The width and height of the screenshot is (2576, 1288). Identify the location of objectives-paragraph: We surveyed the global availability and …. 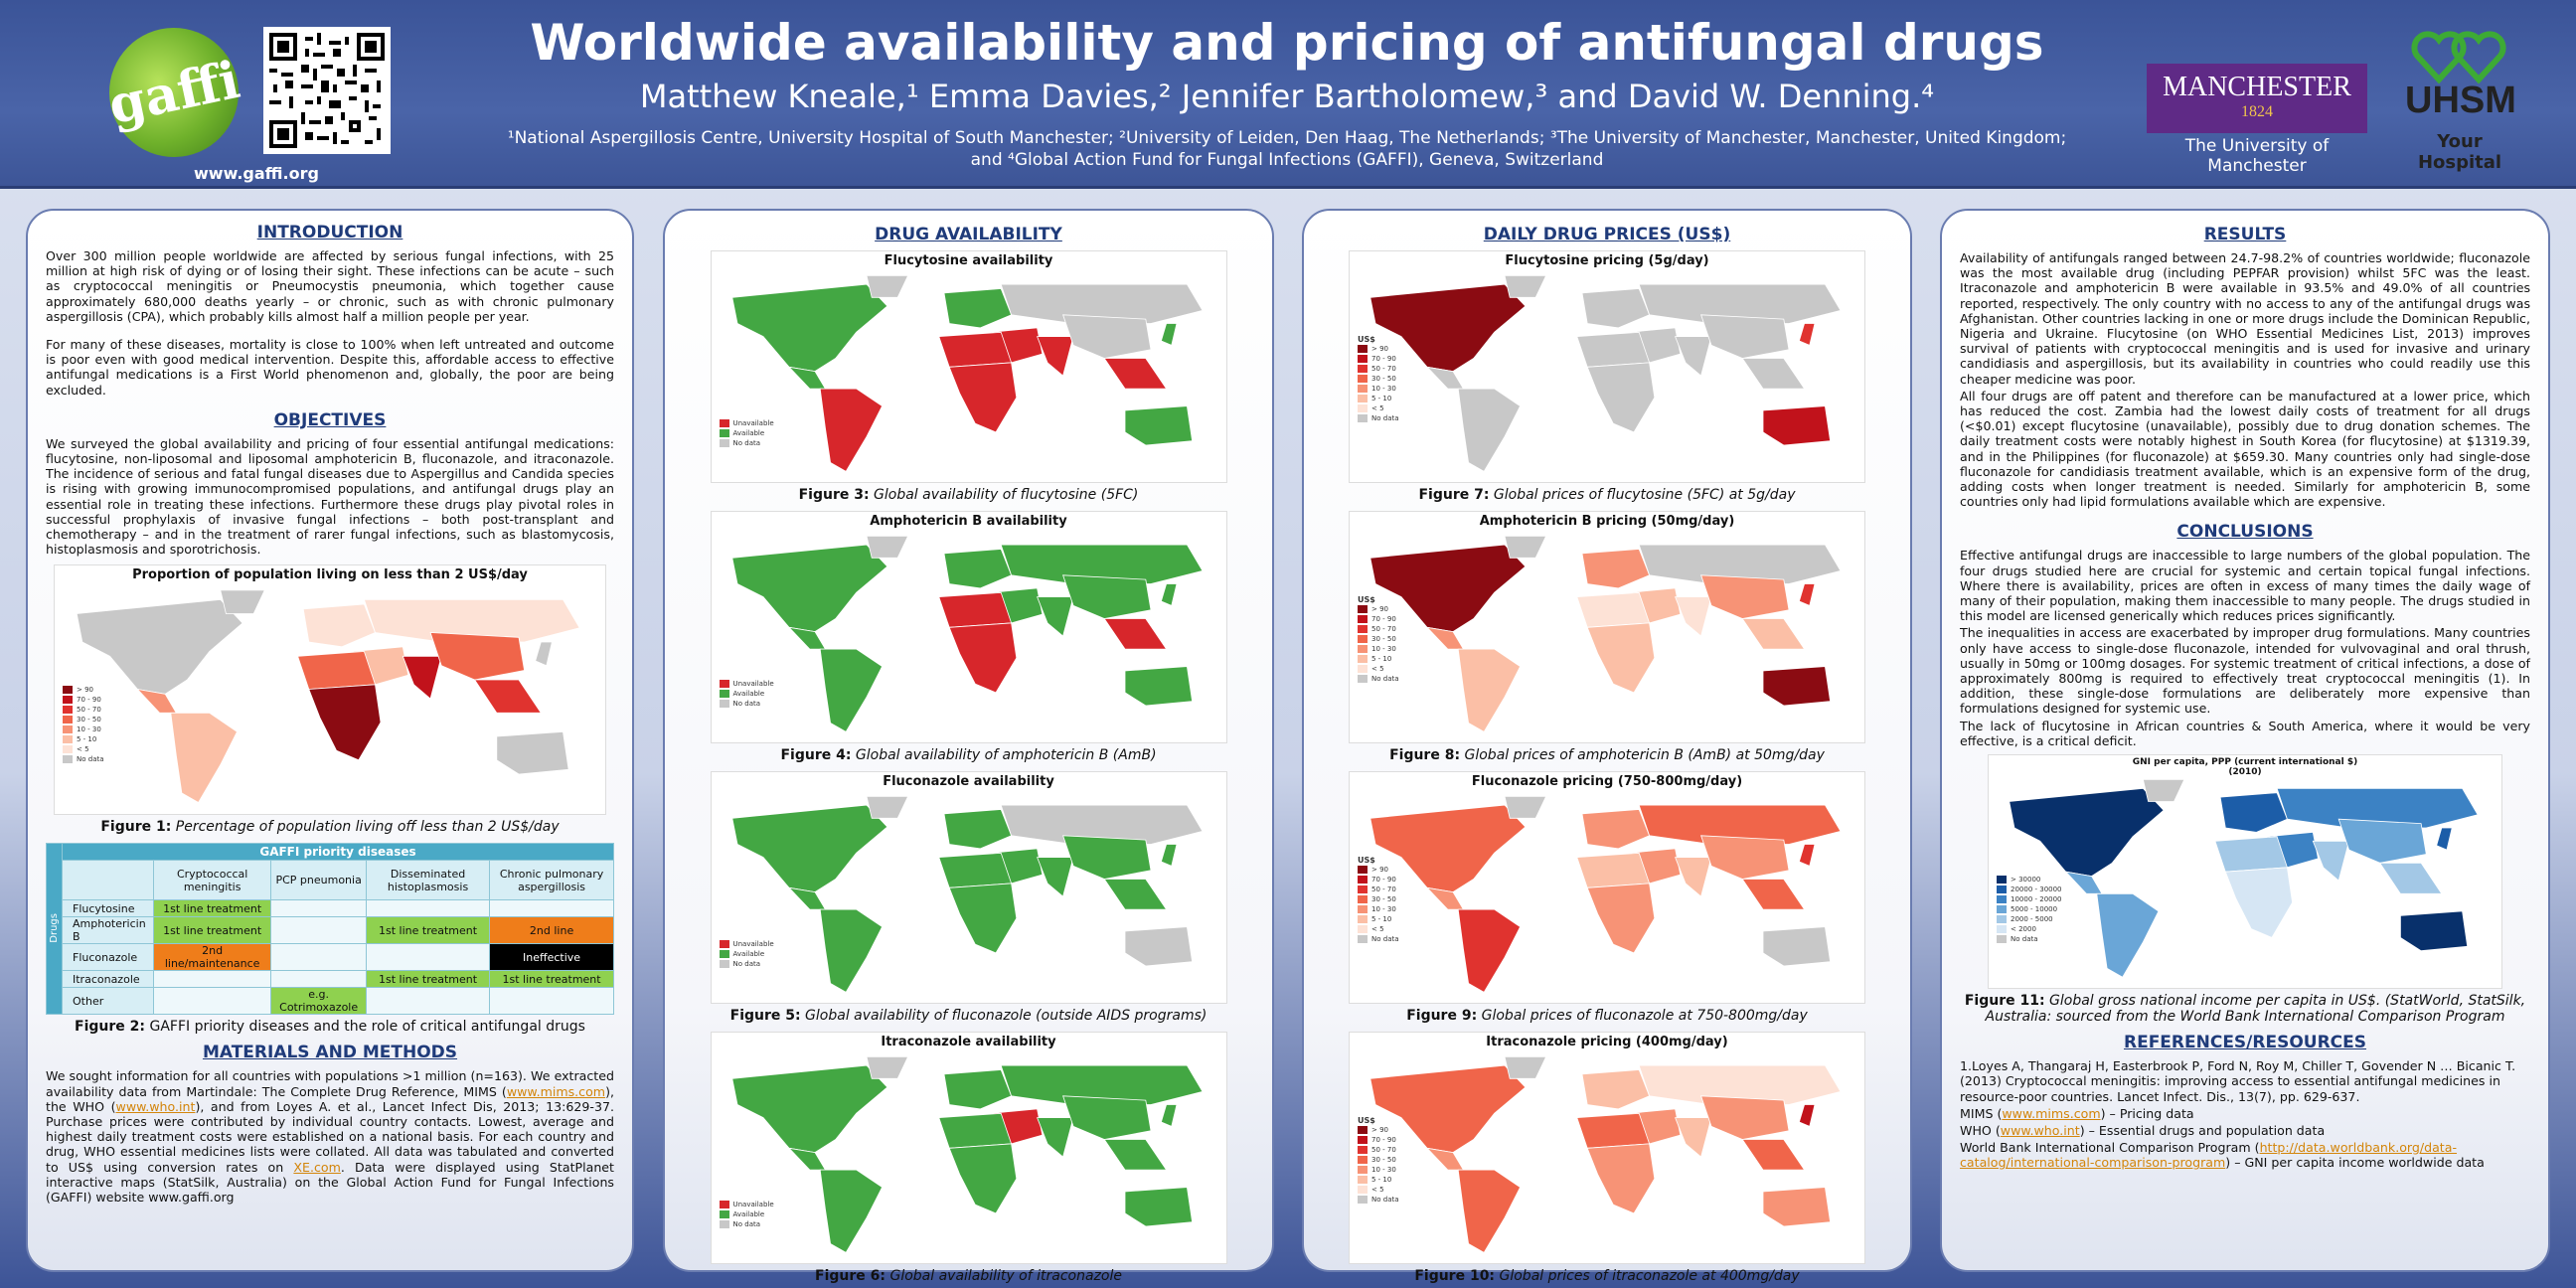
(330, 496).